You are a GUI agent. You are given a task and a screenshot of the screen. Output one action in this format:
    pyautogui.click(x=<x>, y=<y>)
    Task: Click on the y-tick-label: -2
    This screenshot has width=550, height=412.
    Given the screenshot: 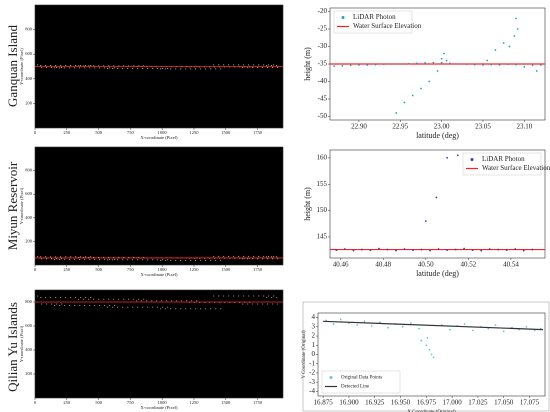 What is the action you would take?
    pyautogui.click(x=312, y=373)
    